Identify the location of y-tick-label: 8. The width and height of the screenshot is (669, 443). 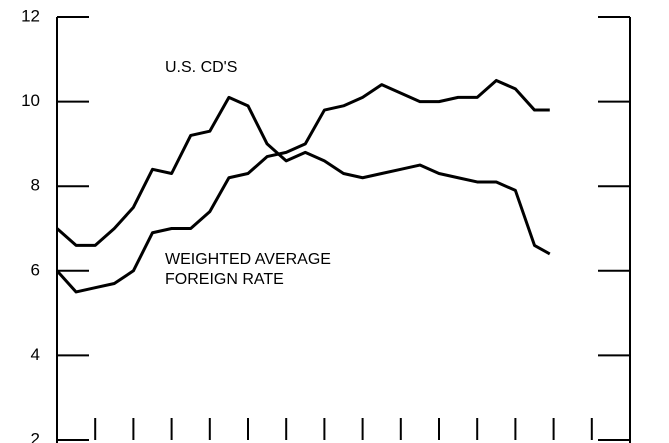
(35, 185).